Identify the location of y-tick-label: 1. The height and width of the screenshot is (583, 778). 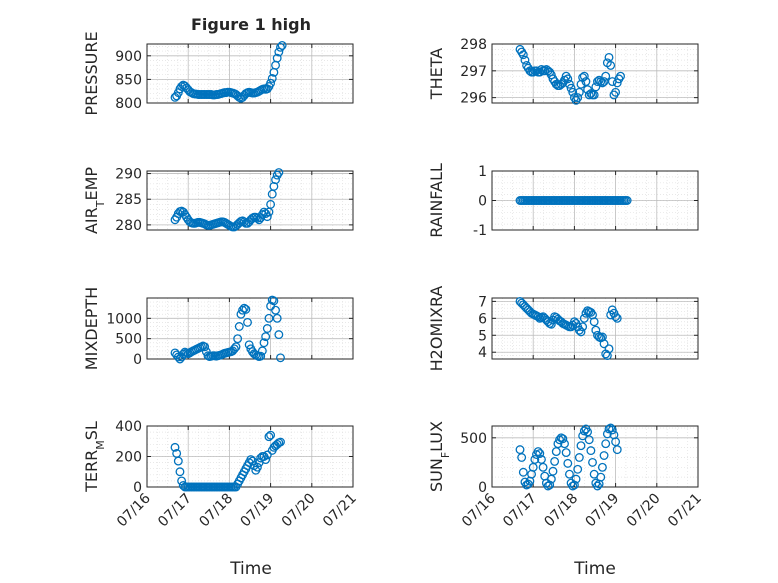
(482, 172).